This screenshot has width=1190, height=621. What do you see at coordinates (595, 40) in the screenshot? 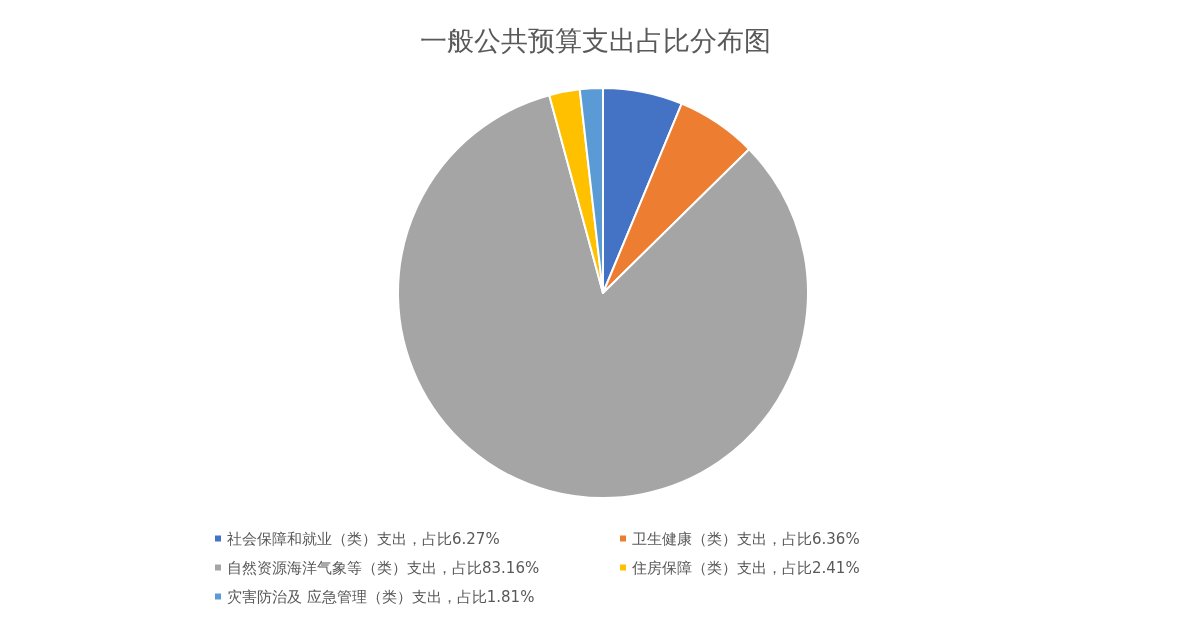
I see `chart-title: 一般公共预算支出占比分布图` at bounding box center [595, 40].